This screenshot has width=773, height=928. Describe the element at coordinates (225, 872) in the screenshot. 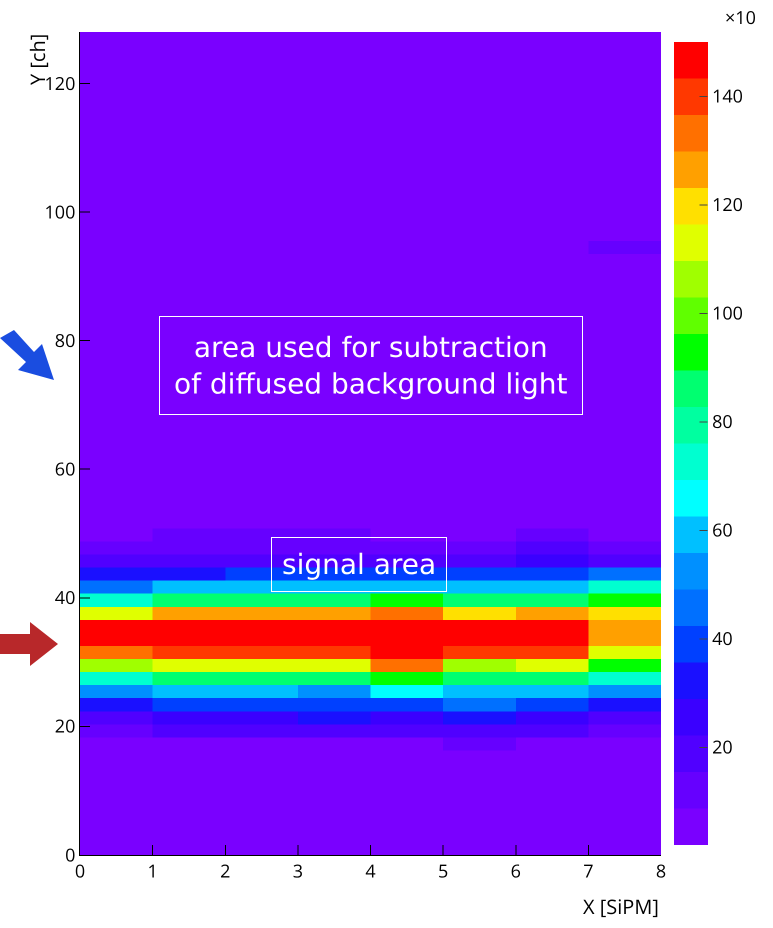

I see `x-tick-label: 2` at that location.